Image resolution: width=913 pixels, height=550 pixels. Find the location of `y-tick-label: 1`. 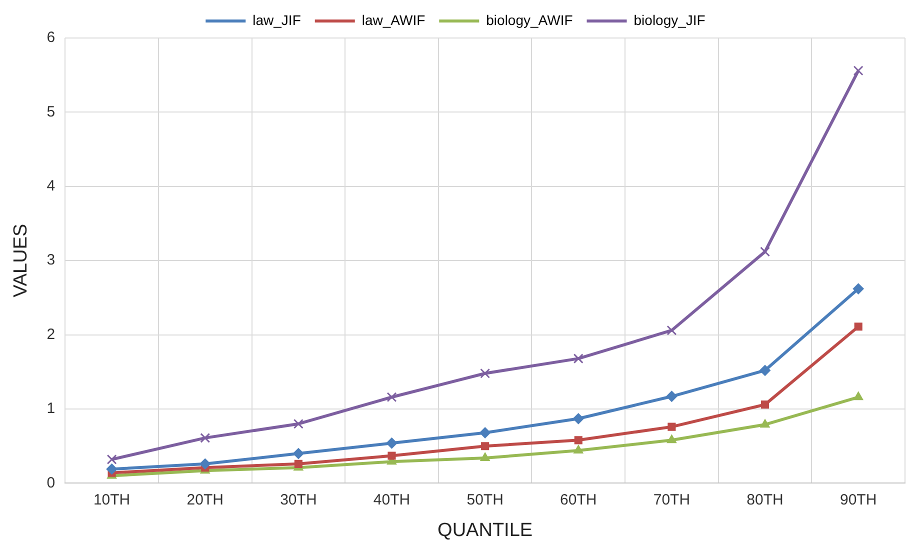

y-tick-label: 1 is located at coordinates (51, 409).